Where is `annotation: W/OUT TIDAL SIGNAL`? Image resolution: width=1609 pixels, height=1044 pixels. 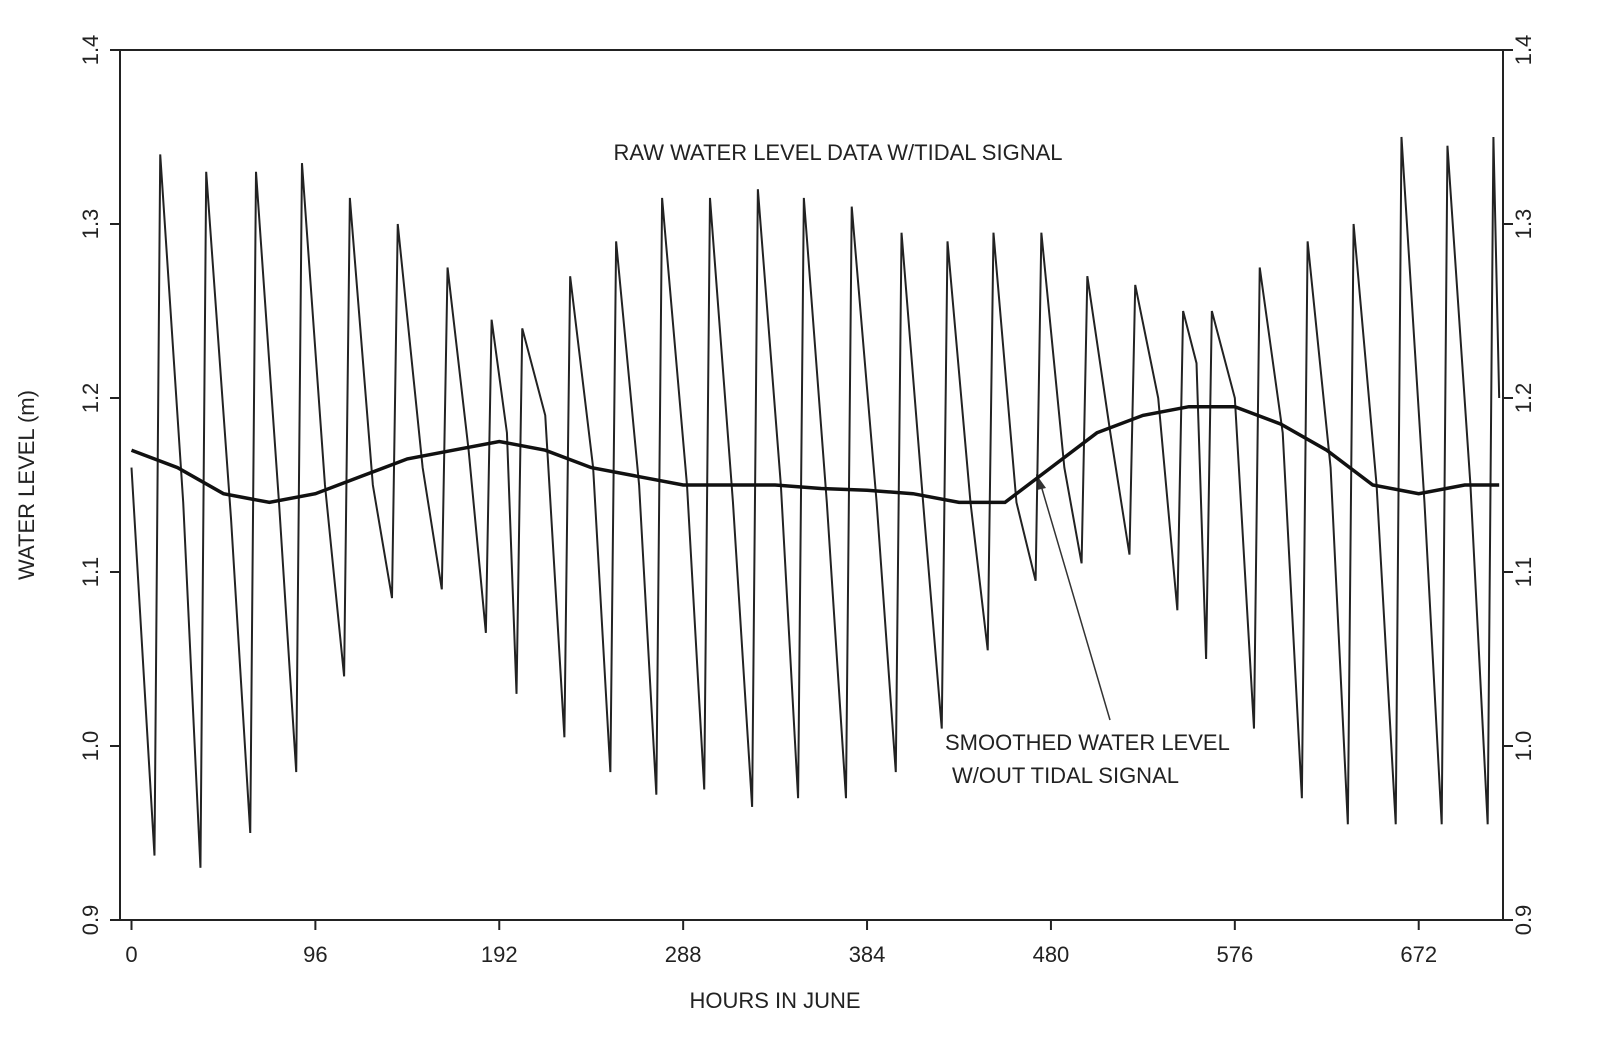 annotation: W/OUT TIDAL SIGNAL is located at coordinates (1065, 775).